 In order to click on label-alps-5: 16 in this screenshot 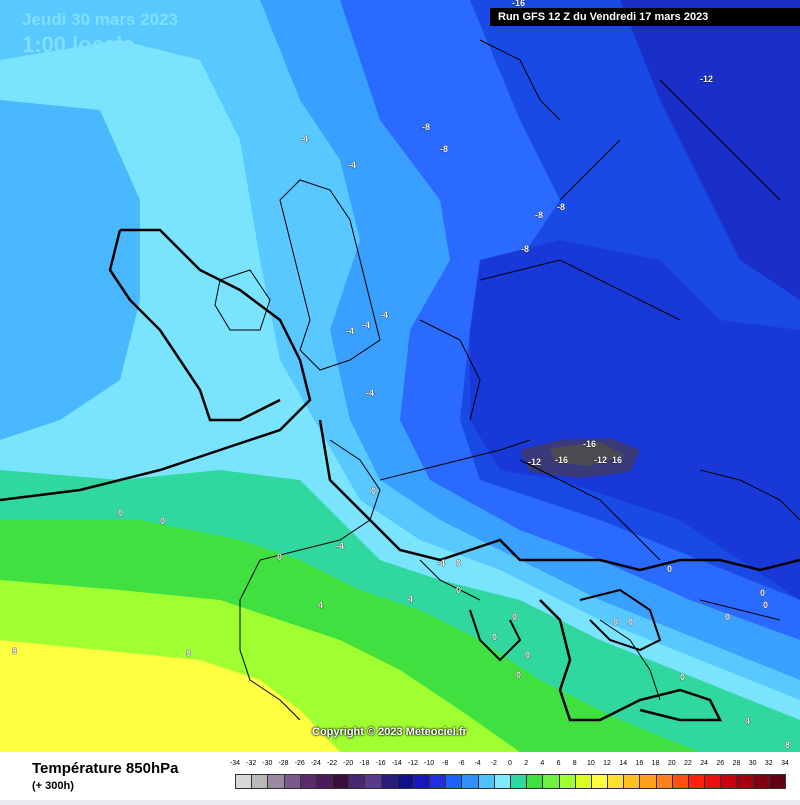, I will do `click(617, 460)`.